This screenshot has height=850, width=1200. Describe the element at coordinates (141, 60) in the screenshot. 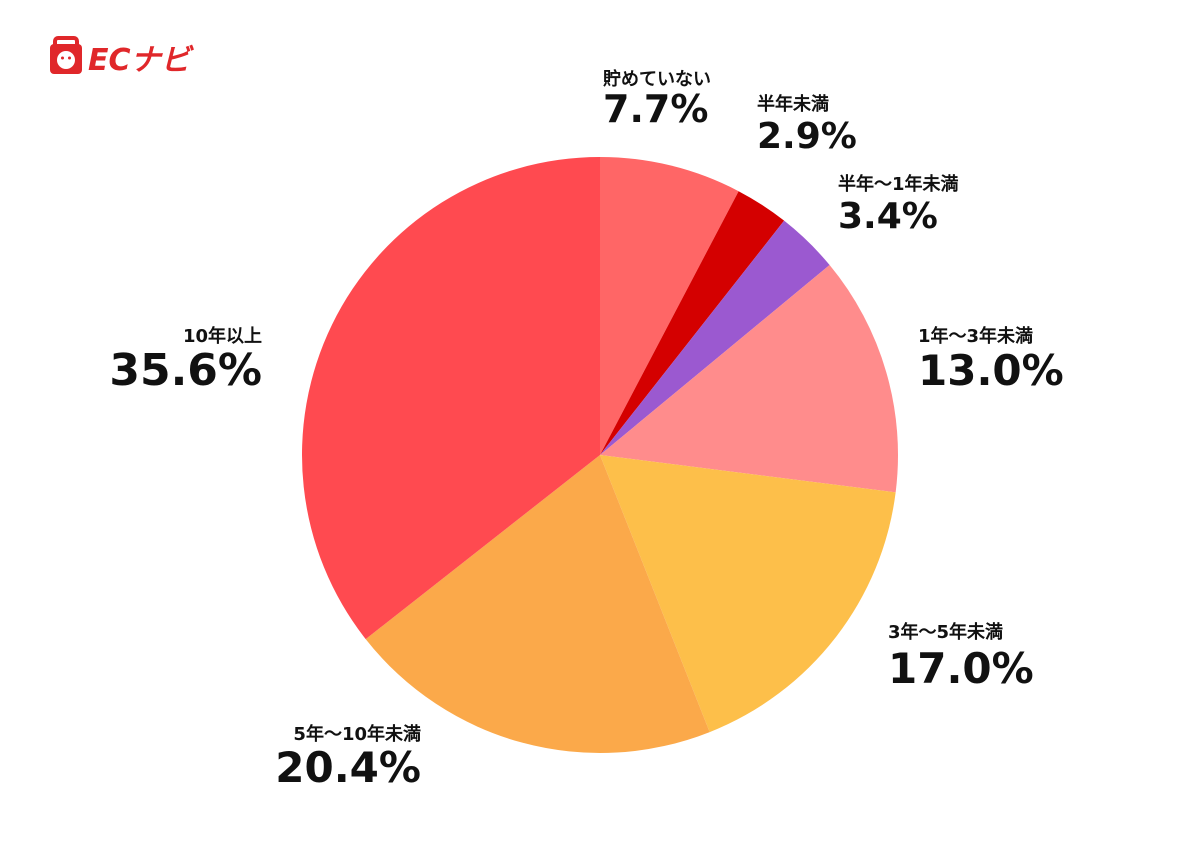

I see `logo-text: ECナビ` at that location.